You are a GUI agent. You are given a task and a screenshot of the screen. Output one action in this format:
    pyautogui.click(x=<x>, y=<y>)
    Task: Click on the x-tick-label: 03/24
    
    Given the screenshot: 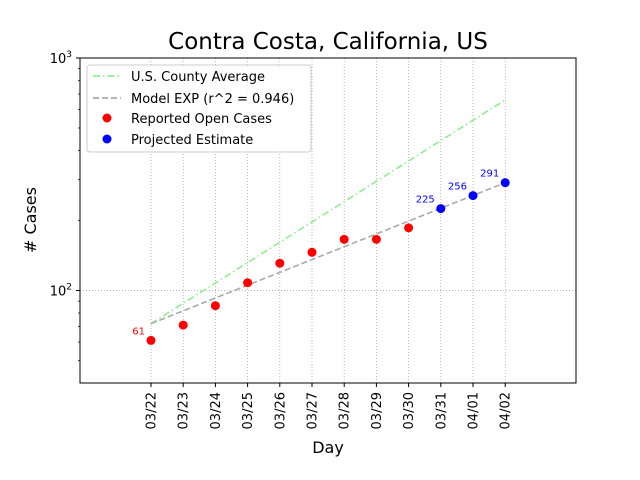 What is the action you would take?
    pyautogui.click(x=216, y=410)
    